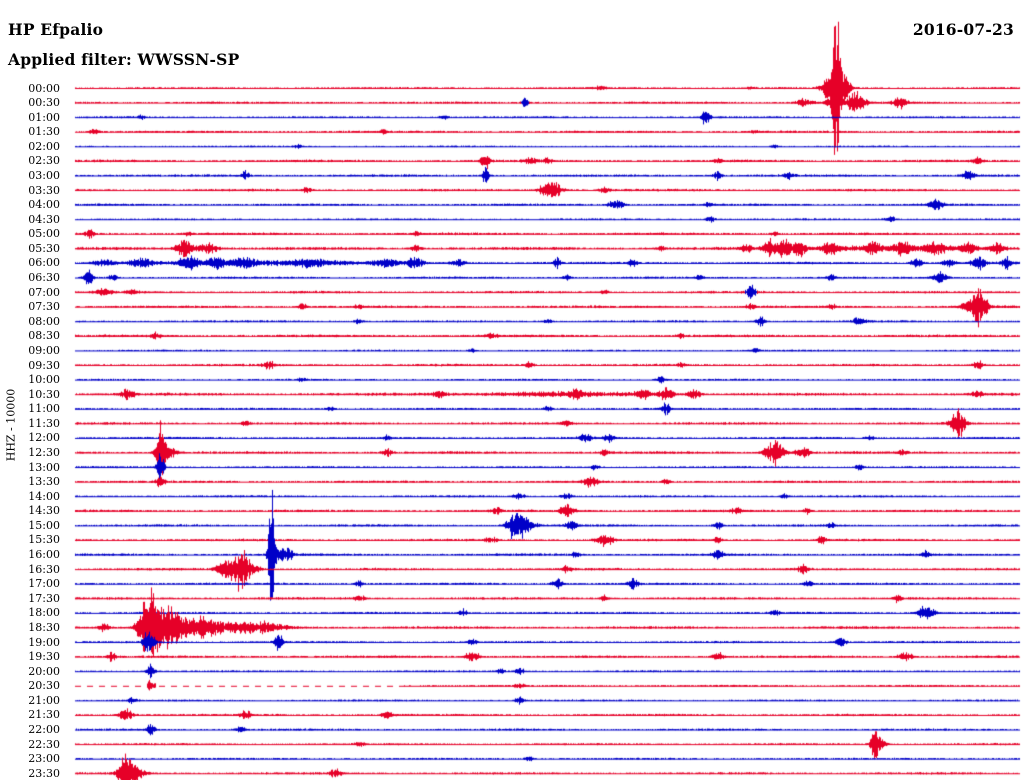 This screenshot has width=1024, height=780. What do you see at coordinates (44, 248) in the screenshot?
I see `time-label: 05:30` at bounding box center [44, 248].